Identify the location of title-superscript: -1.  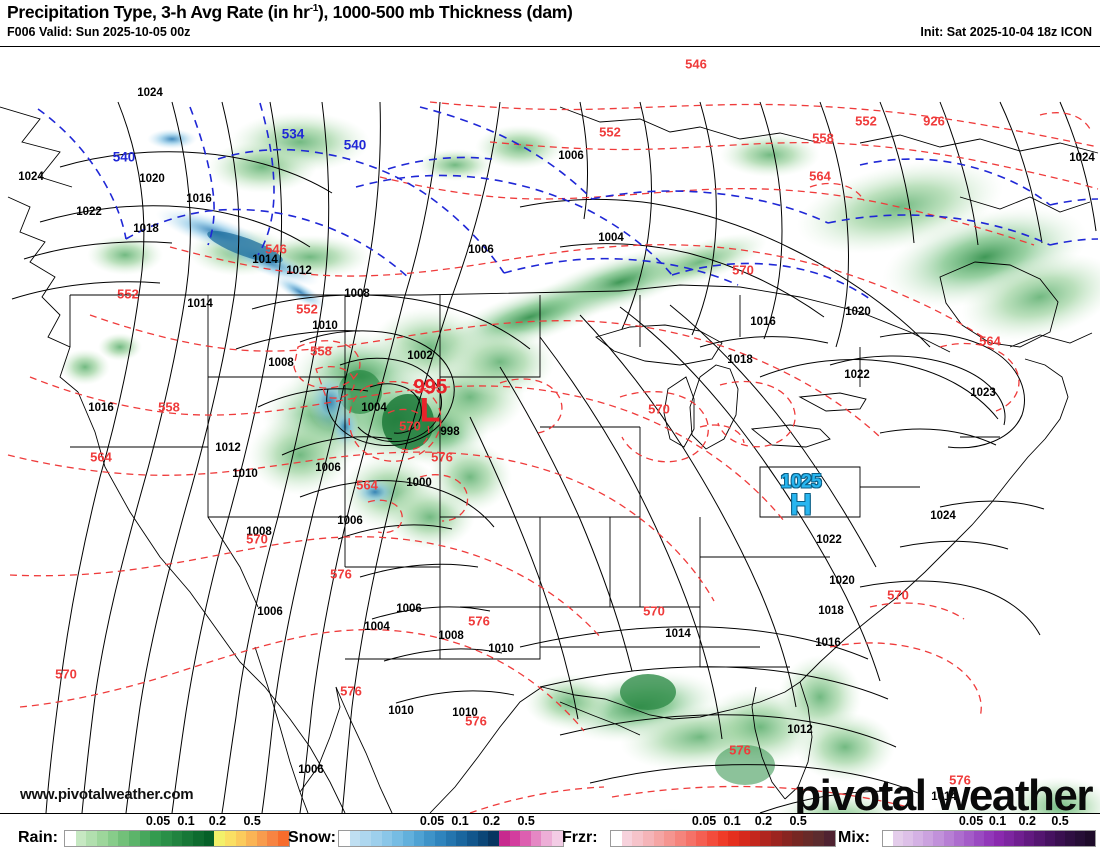
(314, 9).